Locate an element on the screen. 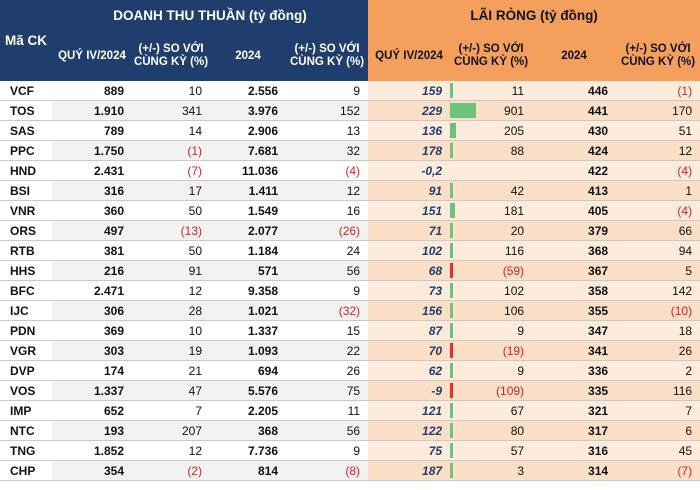 The image size is (700, 490). table-row: RTB 381 50 1.184 24 102 116 368 94 is located at coordinates (350, 250).